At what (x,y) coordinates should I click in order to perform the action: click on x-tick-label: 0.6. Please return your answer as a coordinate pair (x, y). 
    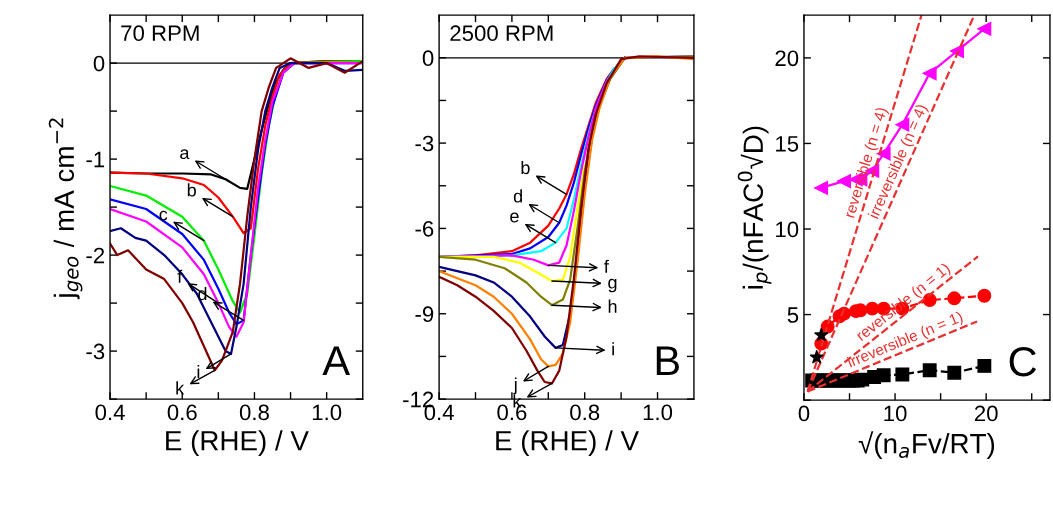
    Looking at the image, I should click on (182, 412).